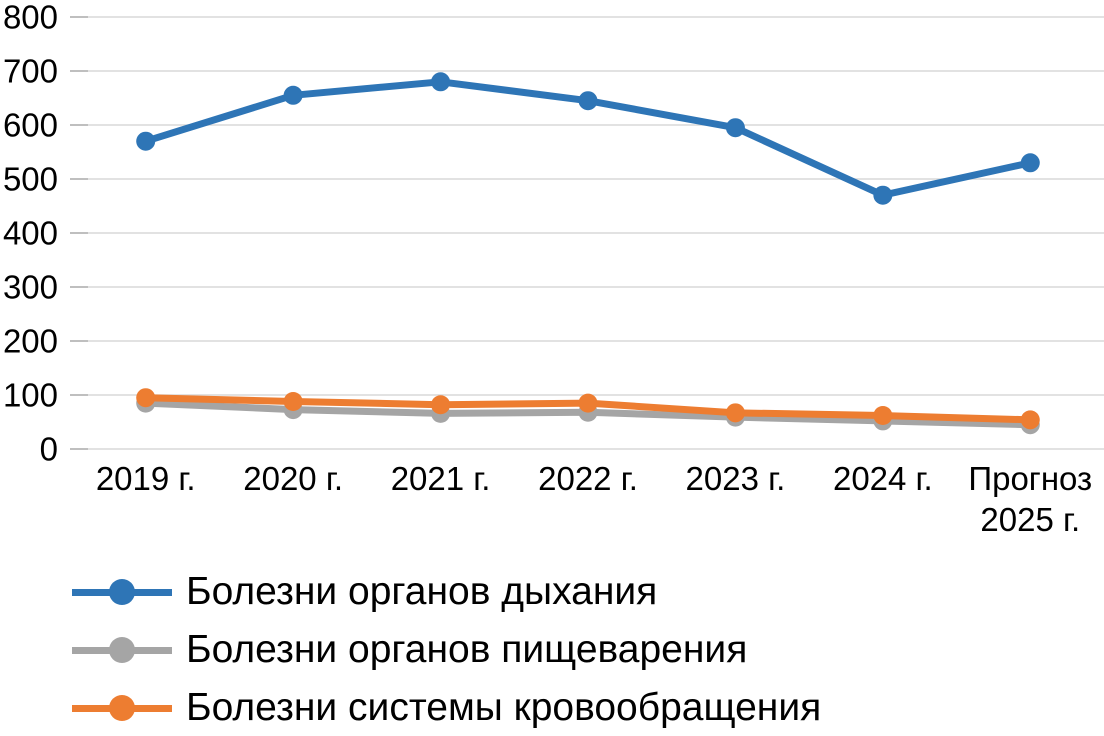 Image resolution: width=1104 pixels, height=736 pixels. What do you see at coordinates (122, 650) in the screenshot?
I see `legend-marker-gray-icon` at bounding box center [122, 650].